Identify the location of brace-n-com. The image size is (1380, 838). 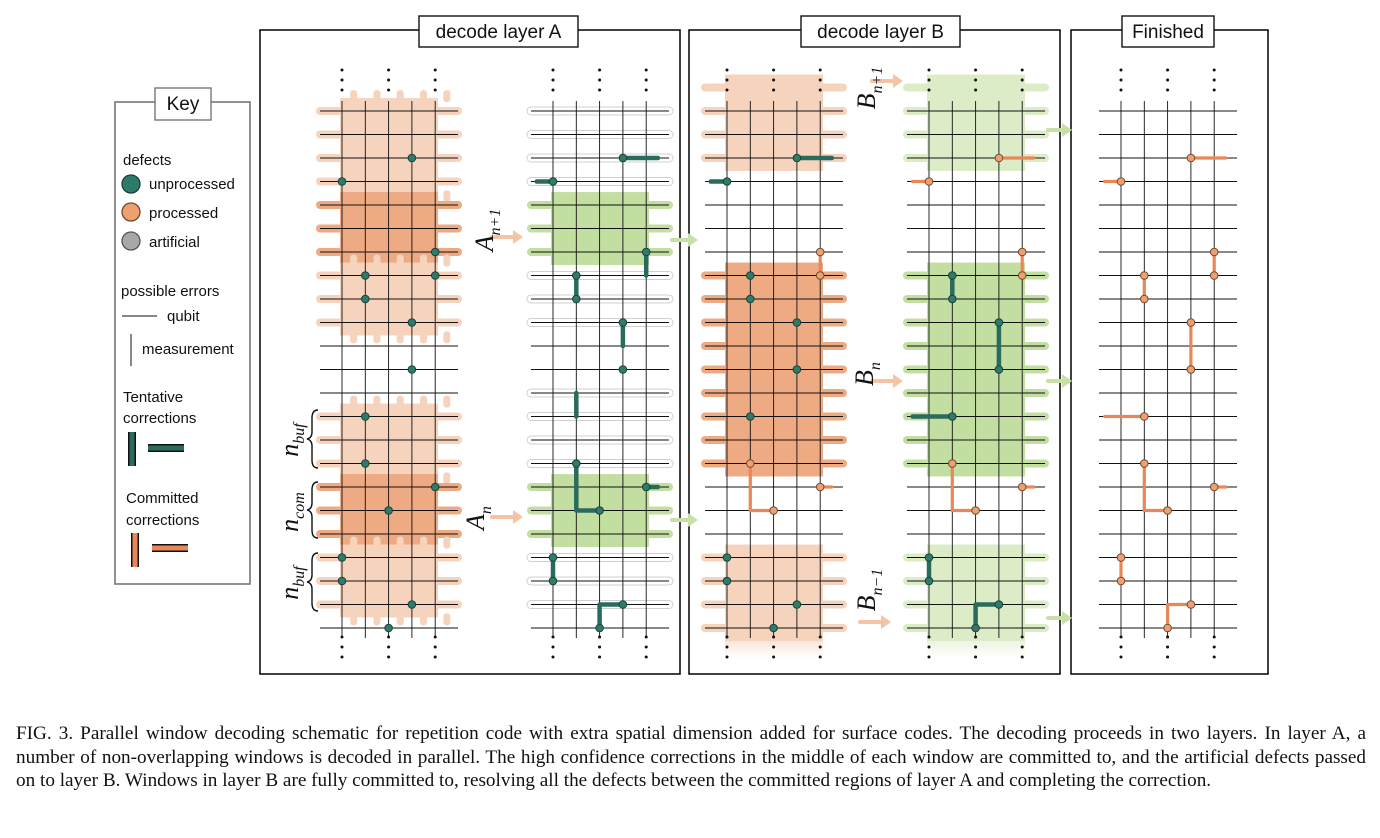
(312, 510).